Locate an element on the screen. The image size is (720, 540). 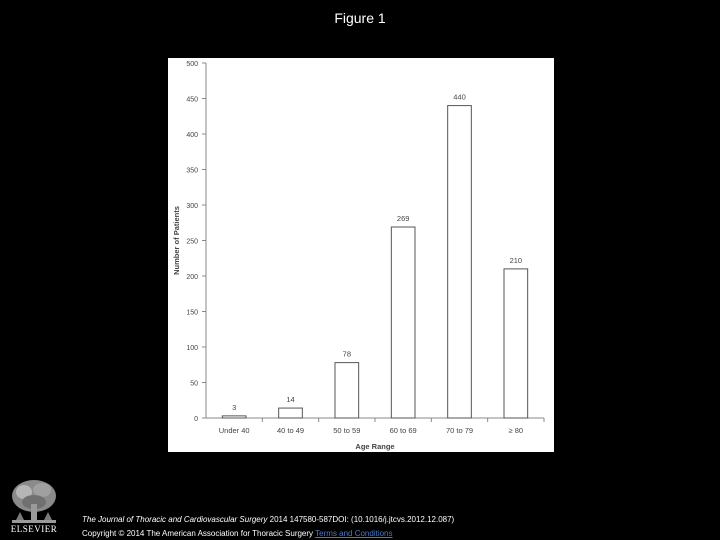
y-axis-title: Number of Patients is located at coordinates (176, 240).